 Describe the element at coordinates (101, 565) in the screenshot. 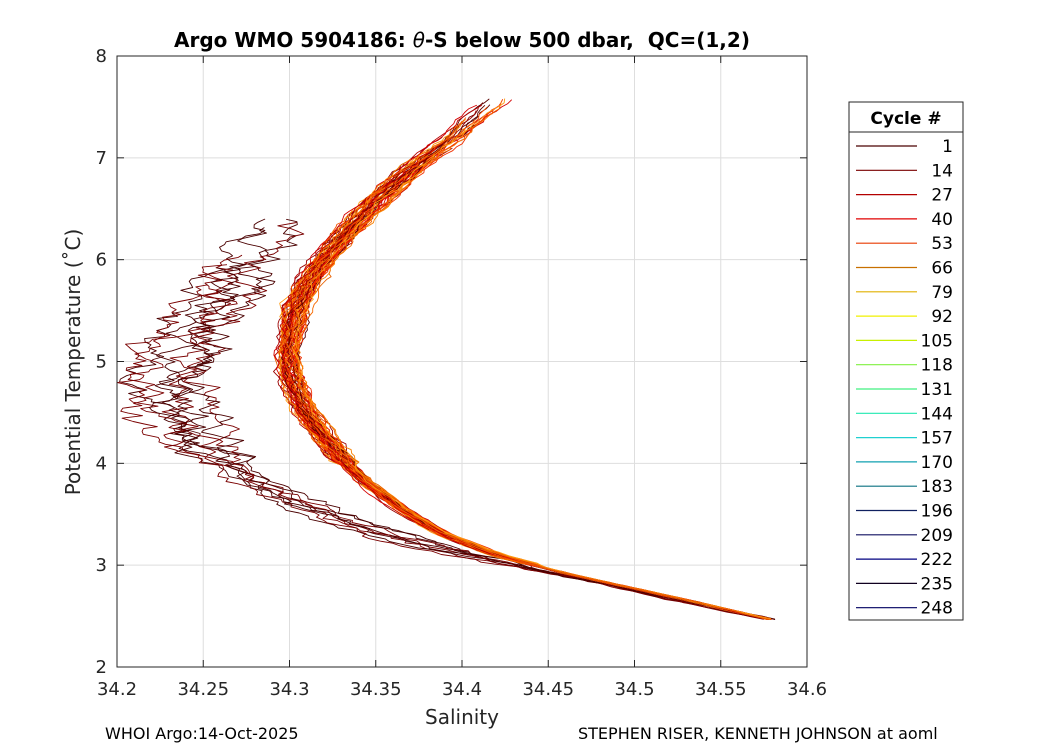

I see `y-tick-label: 3` at that location.